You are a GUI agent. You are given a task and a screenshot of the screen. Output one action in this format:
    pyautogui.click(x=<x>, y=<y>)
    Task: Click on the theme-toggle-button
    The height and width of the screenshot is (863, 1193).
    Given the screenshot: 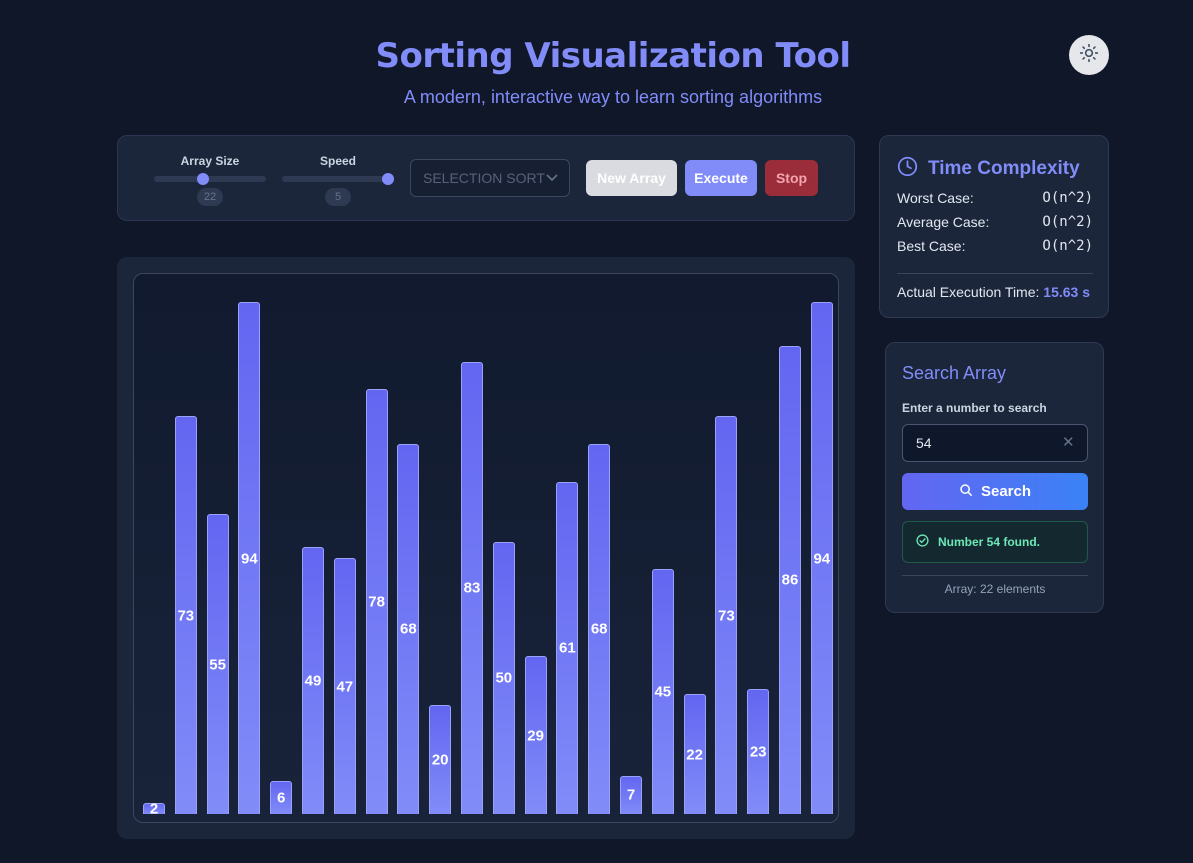 What is the action you would take?
    pyautogui.click(x=1089, y=55)
    